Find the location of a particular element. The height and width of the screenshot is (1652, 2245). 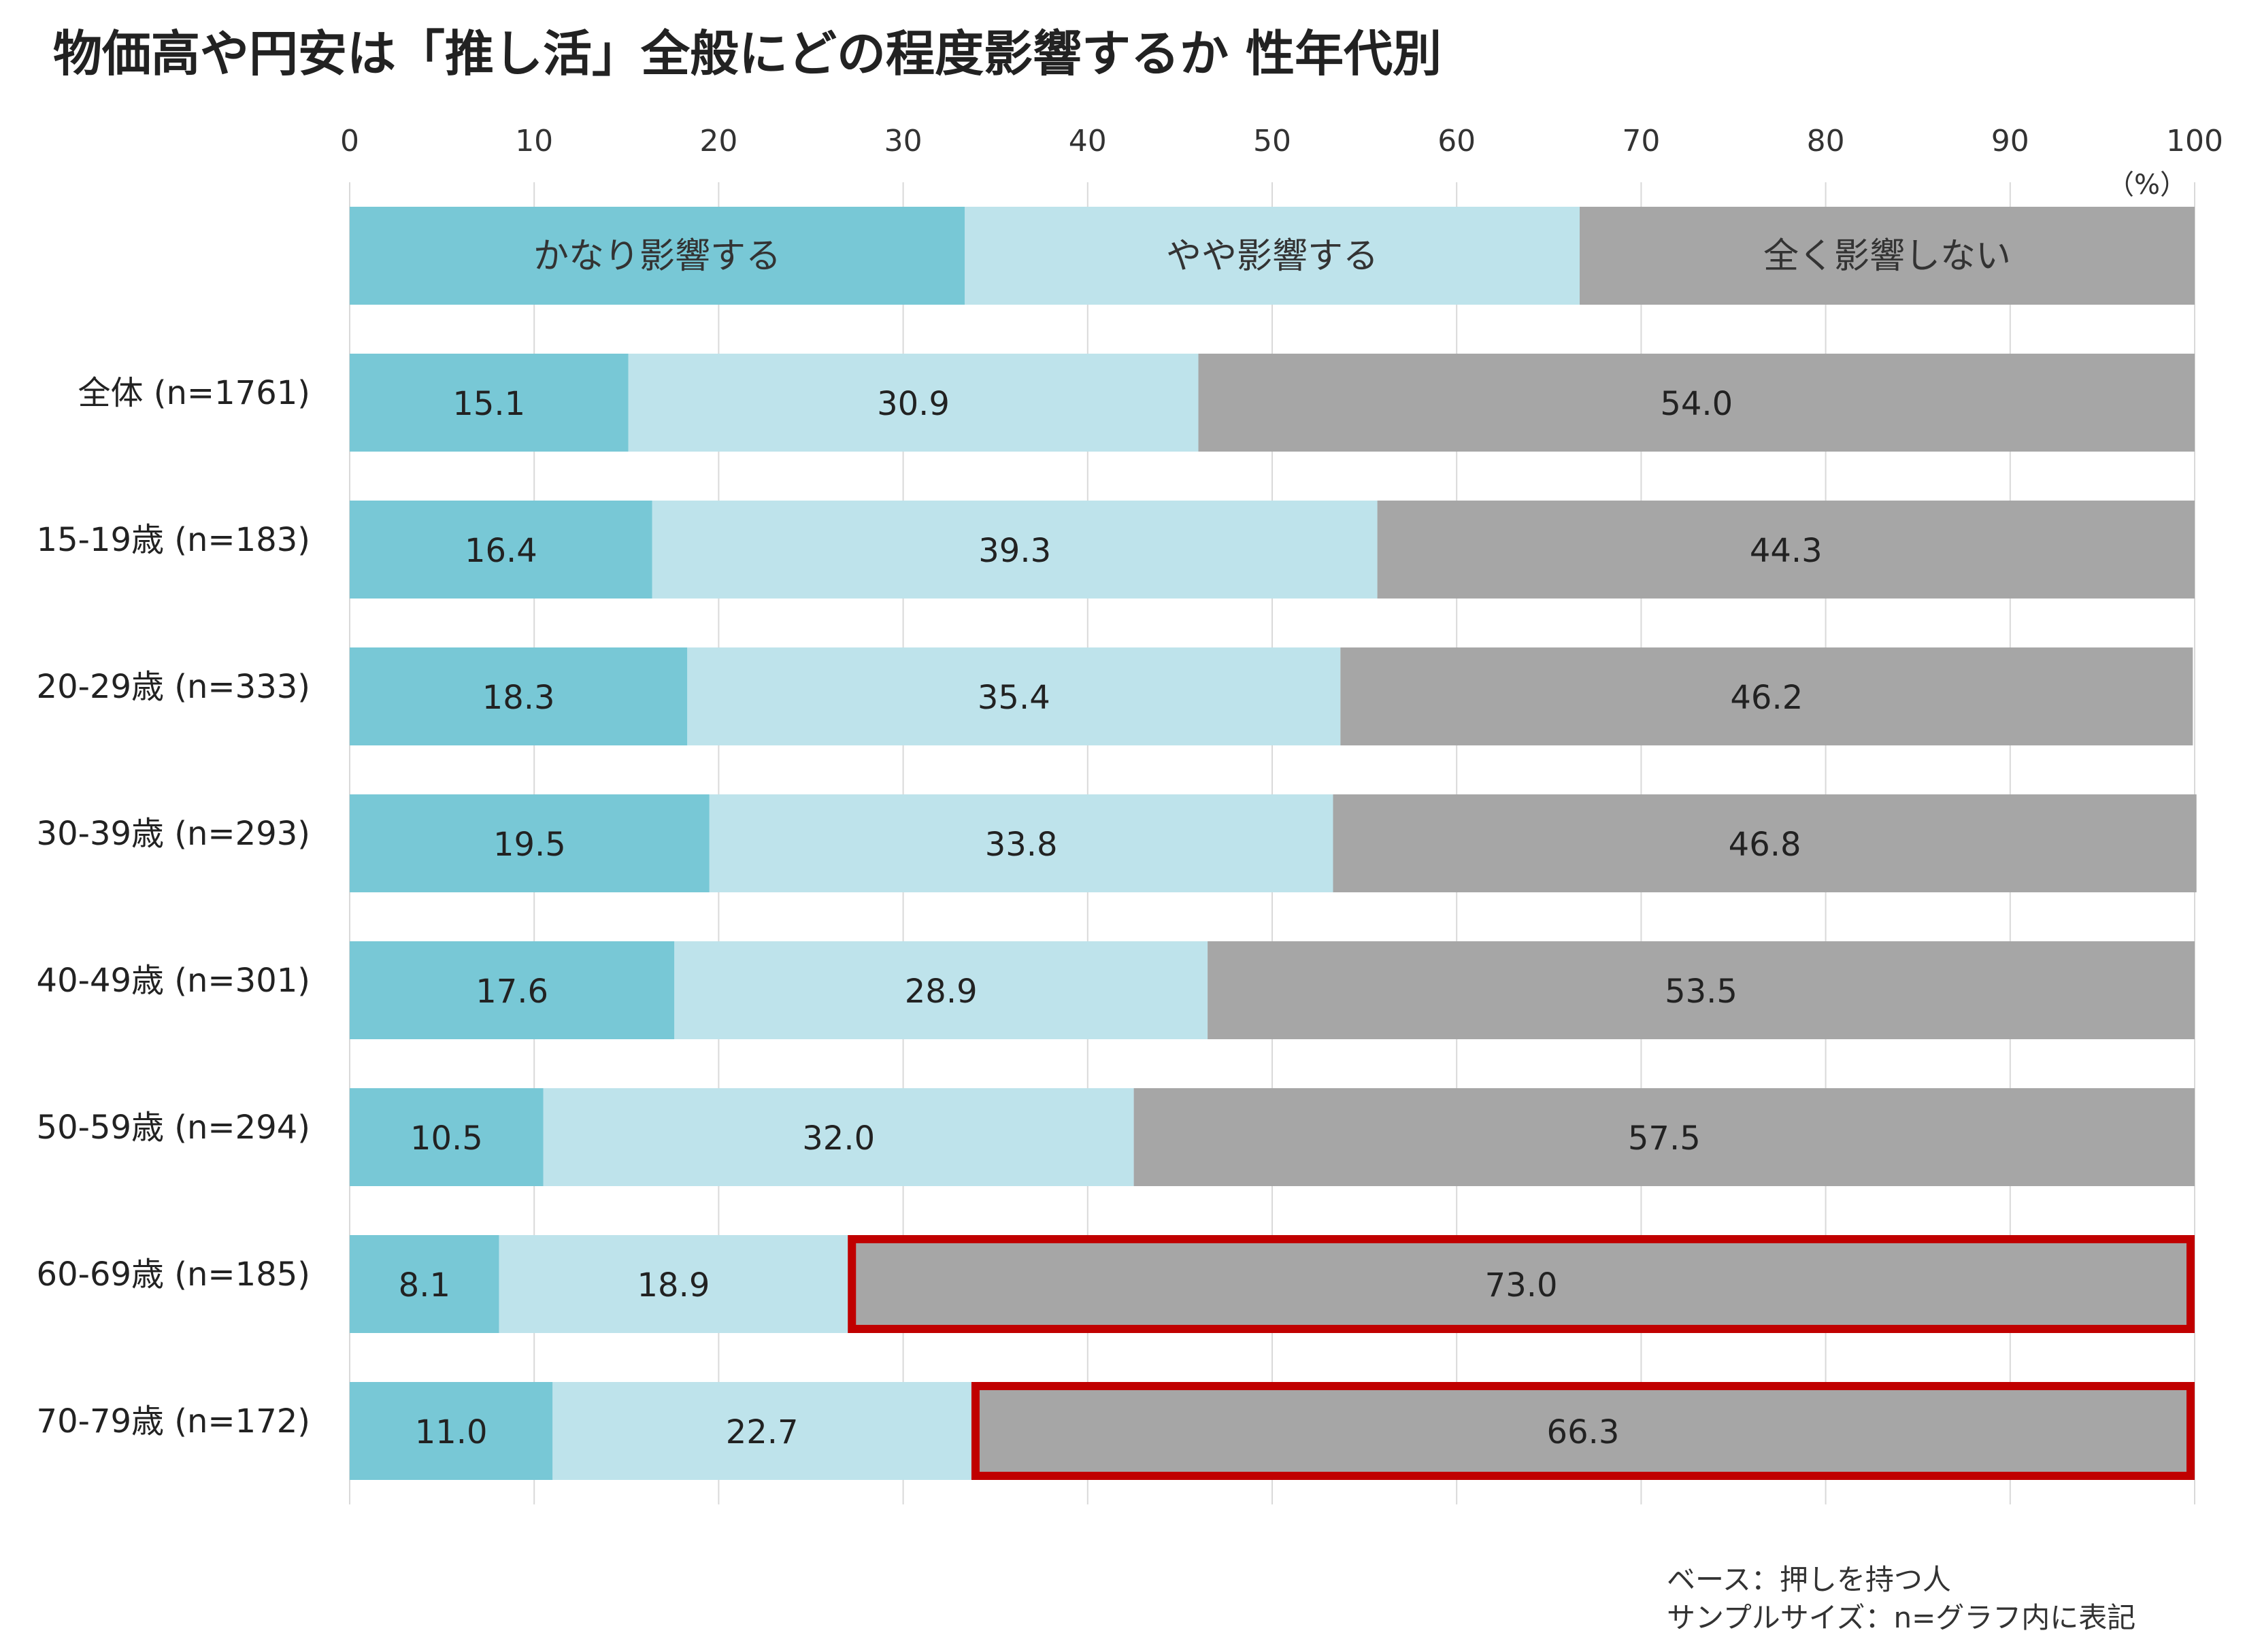

unit-label: （%） is located at coordinates (2147, 185).